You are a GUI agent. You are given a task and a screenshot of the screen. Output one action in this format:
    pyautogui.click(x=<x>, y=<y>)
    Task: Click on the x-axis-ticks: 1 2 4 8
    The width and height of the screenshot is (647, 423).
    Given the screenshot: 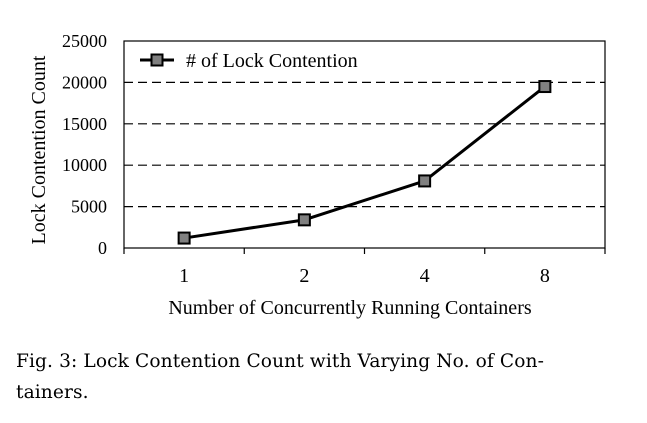 What is the action you would take?
    pyautogui.click(x=364, y=267)
    